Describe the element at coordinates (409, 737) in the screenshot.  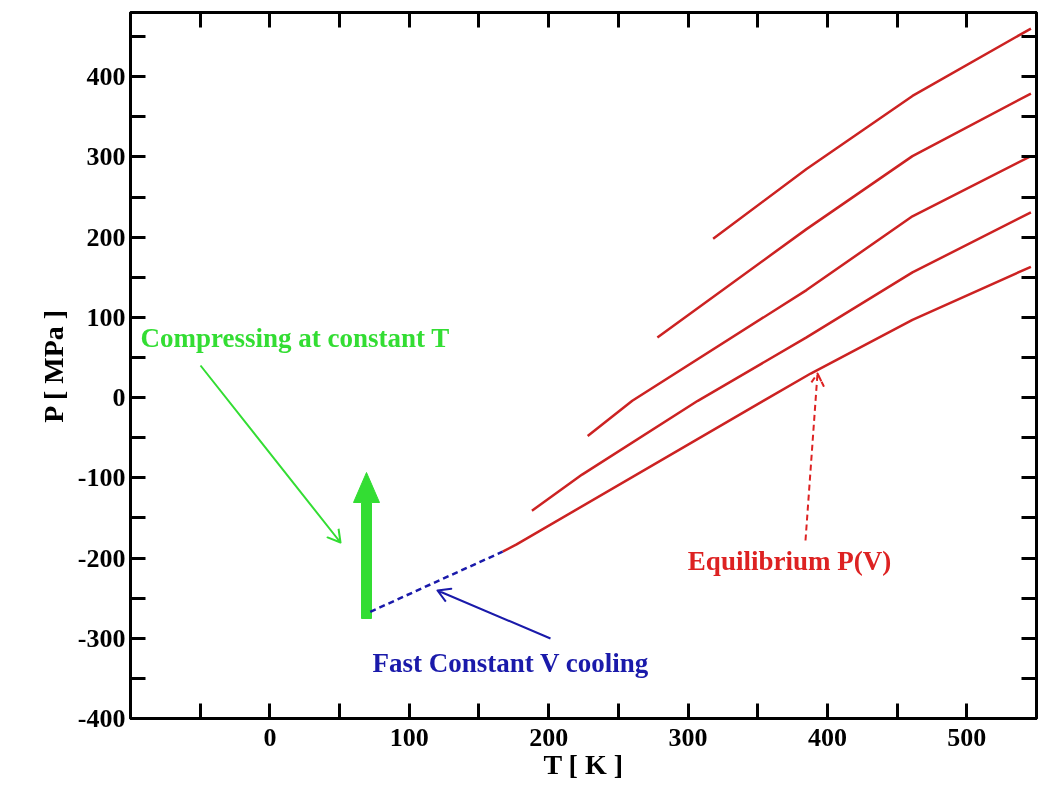
I see `x-tick-label: 100` at that location.